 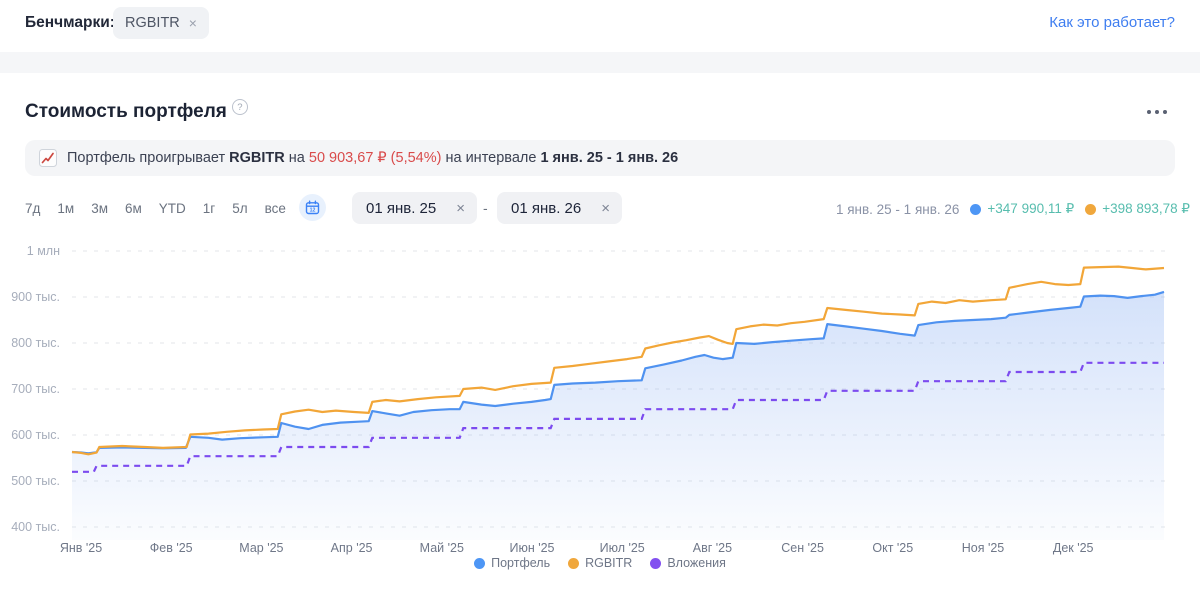 I want to click on range-preset-6m: 6м, so click(x=133, y=208).